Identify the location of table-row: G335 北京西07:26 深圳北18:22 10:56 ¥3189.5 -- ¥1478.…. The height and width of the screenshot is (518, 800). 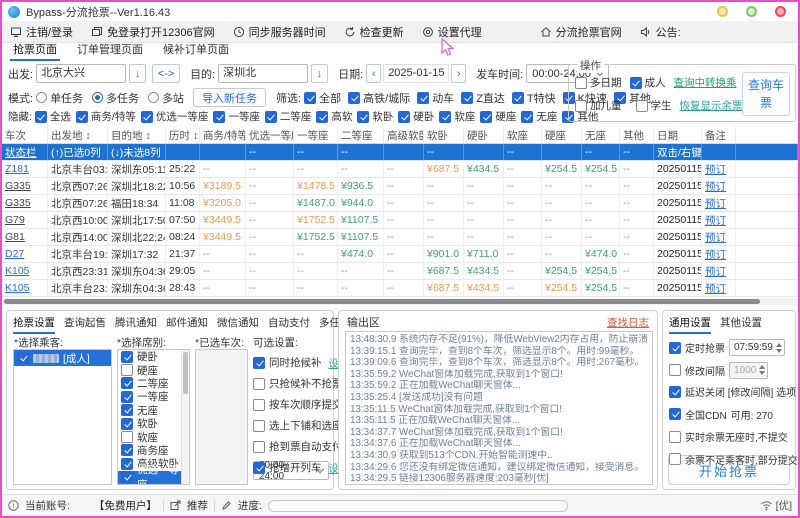
(400, 186).